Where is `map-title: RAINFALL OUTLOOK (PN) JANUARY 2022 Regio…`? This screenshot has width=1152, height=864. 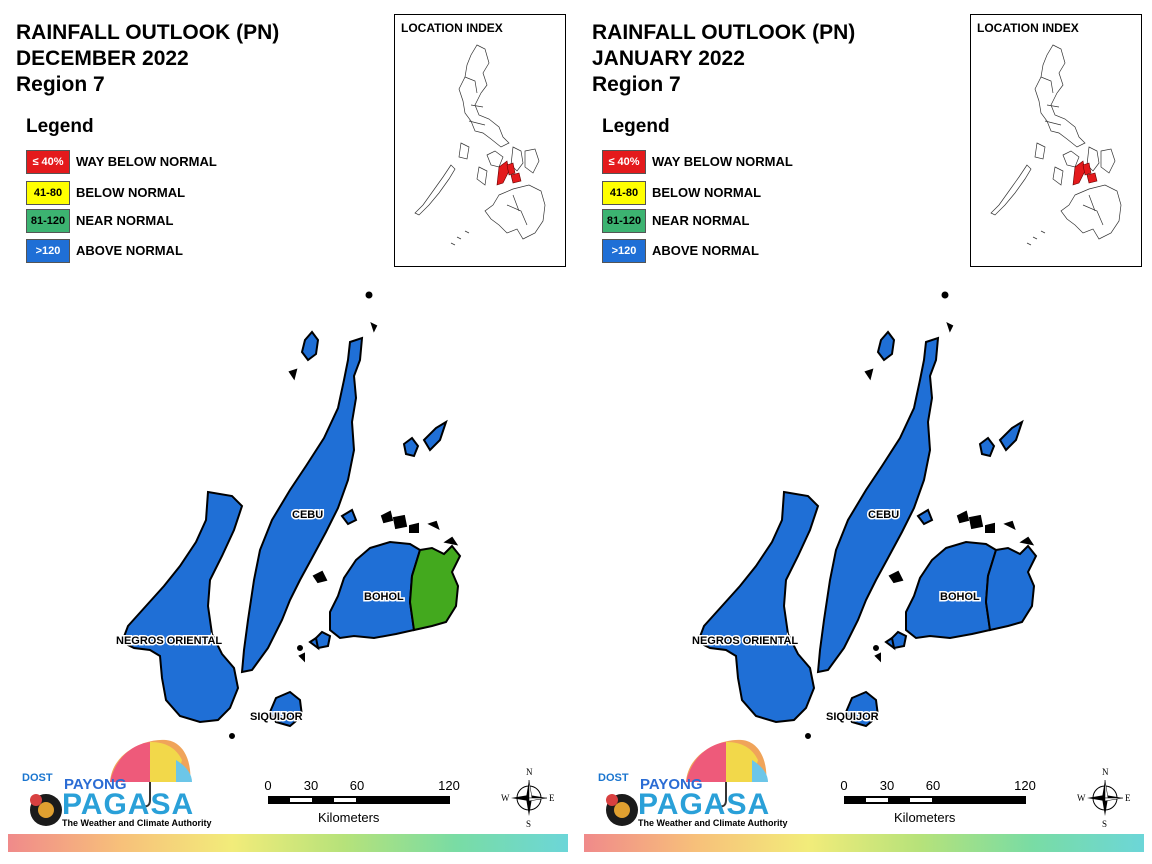 map-title: RAINFALL OUTLOOK (PN) JANUARY 2022 Regio… is located at coordinates (723, 59).